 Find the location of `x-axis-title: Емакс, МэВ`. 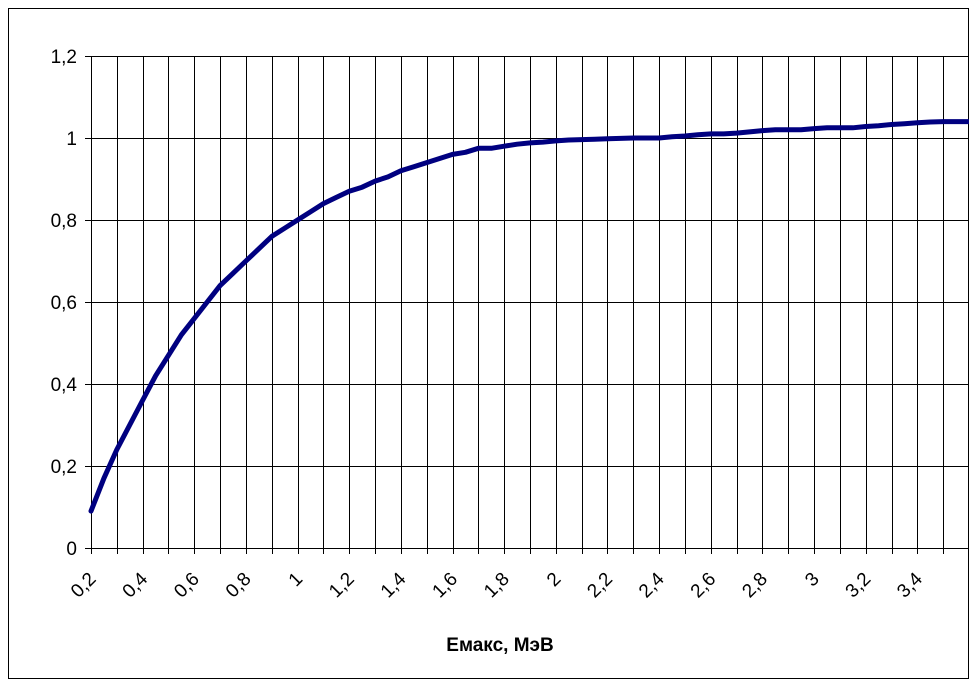

x-axis-title: Емакс, МэВ is located at coordinates (499, 645).